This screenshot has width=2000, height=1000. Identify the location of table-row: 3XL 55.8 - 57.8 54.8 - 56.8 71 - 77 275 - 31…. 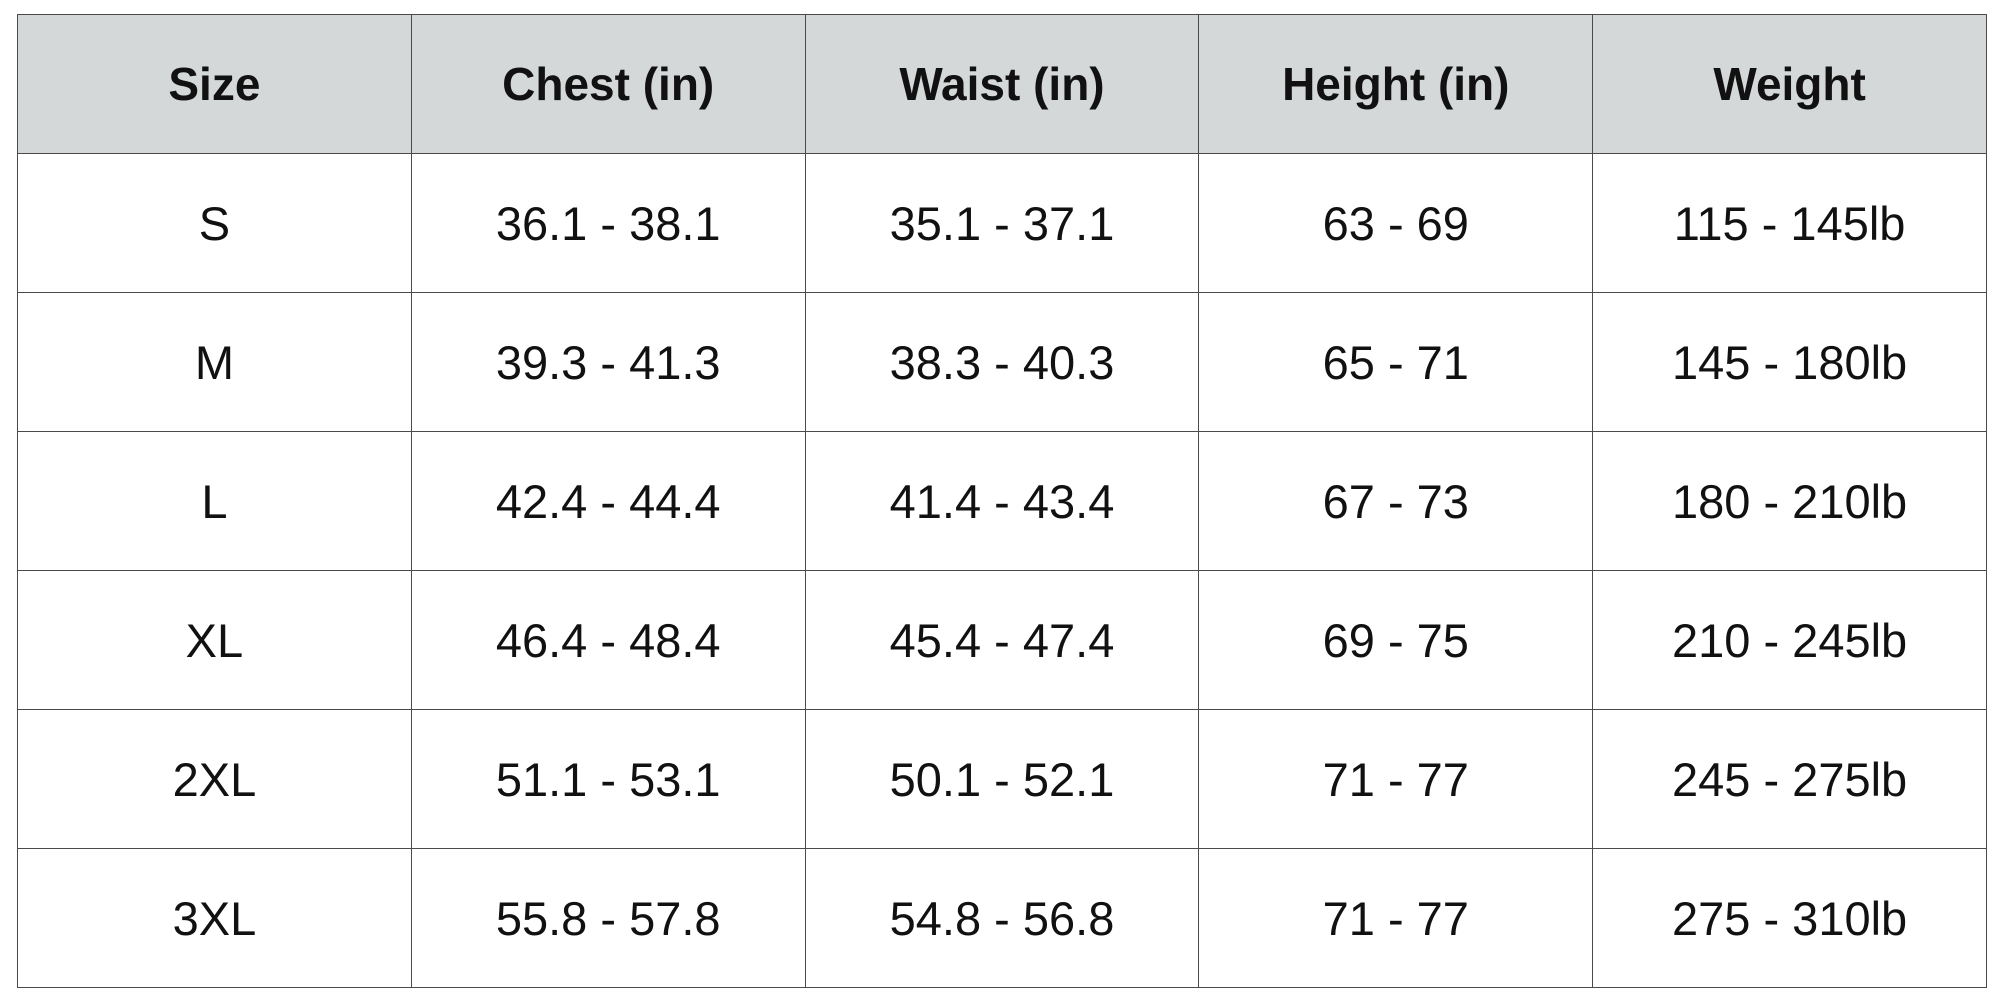
(1002, 918).